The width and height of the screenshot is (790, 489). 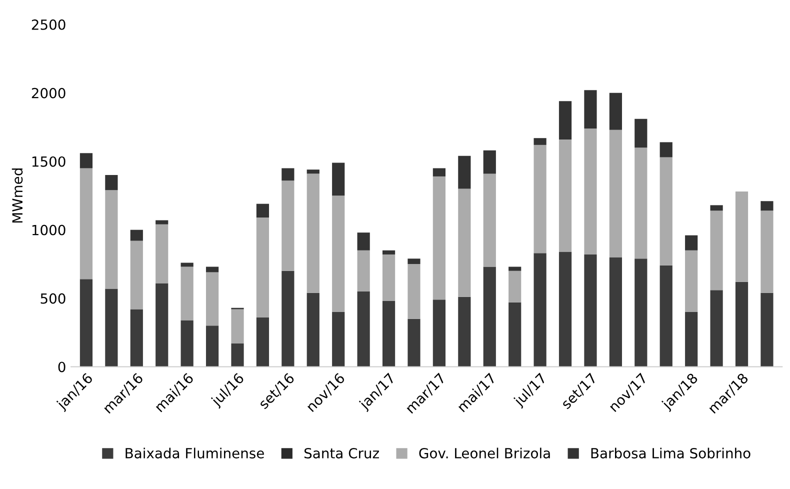 What do you see at coordinates (49, 161) in the screenshot?
I see `y-tick-label: 1500` at bounding box center [49, 161].